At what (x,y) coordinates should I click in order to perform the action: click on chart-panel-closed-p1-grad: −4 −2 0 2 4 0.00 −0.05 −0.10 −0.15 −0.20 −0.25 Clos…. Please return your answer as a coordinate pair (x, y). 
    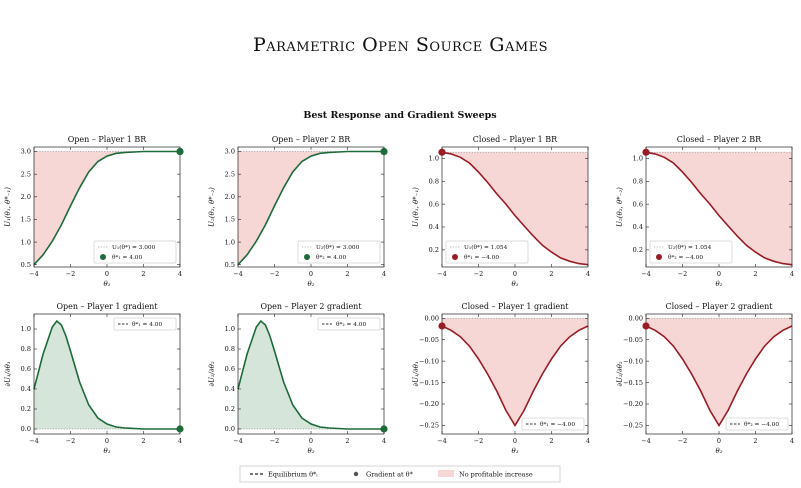
    Looking at the image, I should click on (501, 378).